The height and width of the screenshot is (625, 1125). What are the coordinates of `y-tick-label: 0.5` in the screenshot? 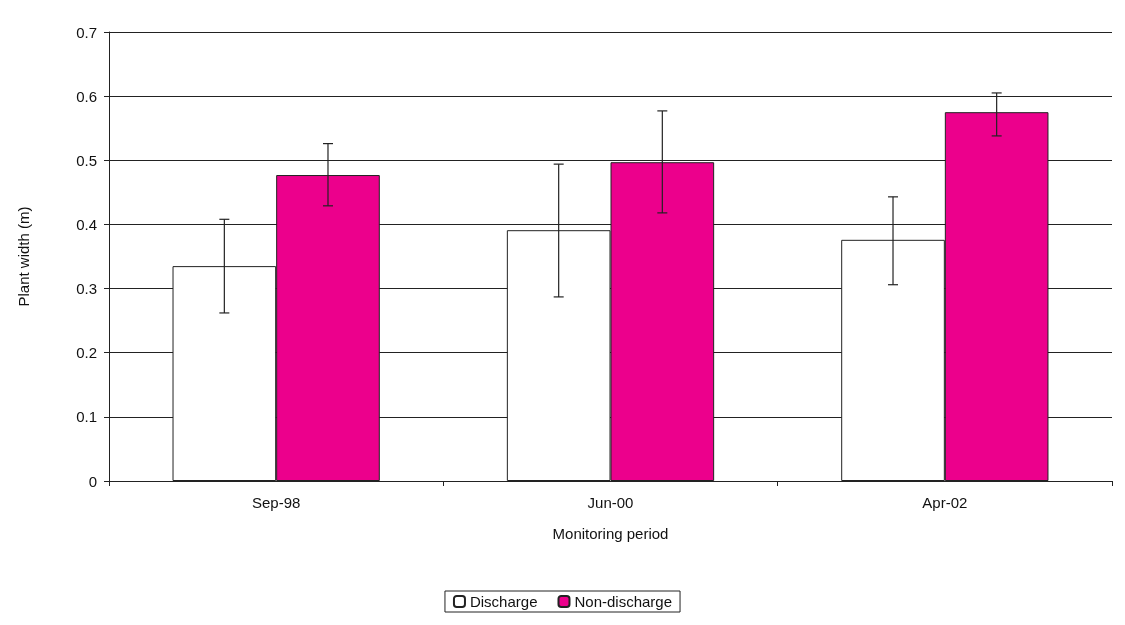 It's located at (86, 160).